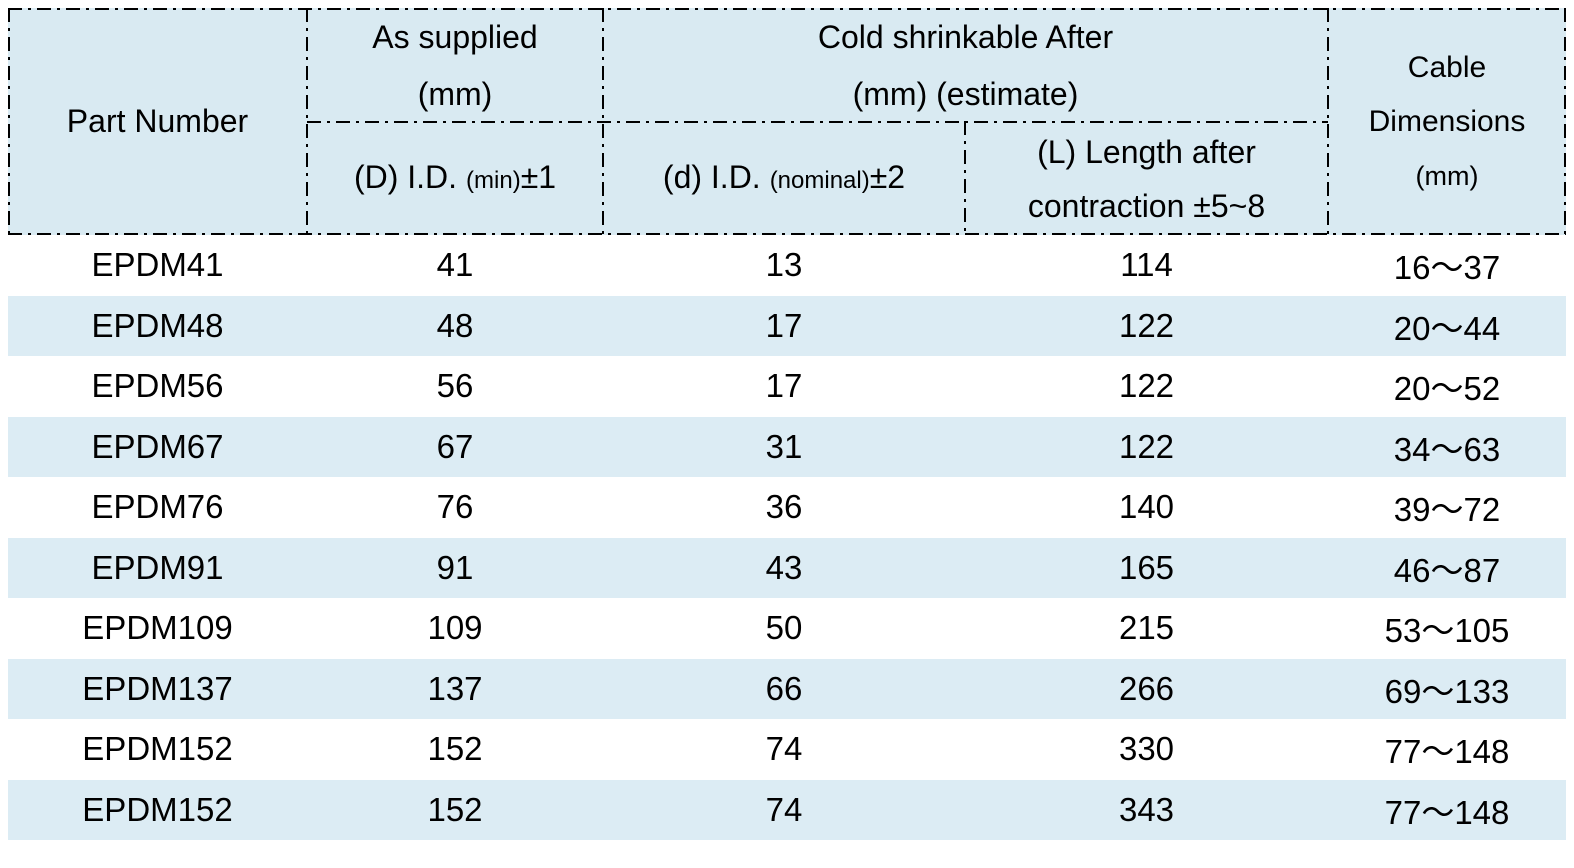  What do you see at coordinates (784, 265) in the screenshot?
I see `cell-shrink-id: 13` at bounding box center [784, 265].